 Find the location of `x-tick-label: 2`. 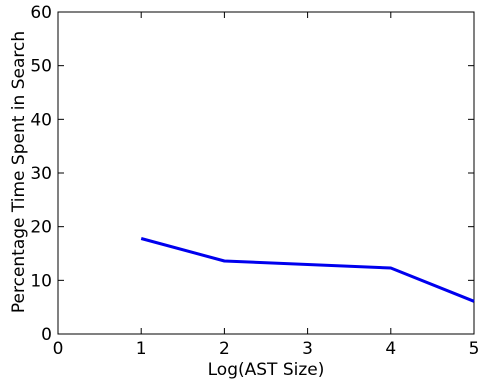

x-tick-label: 2 is located at coordinates (224, 349).